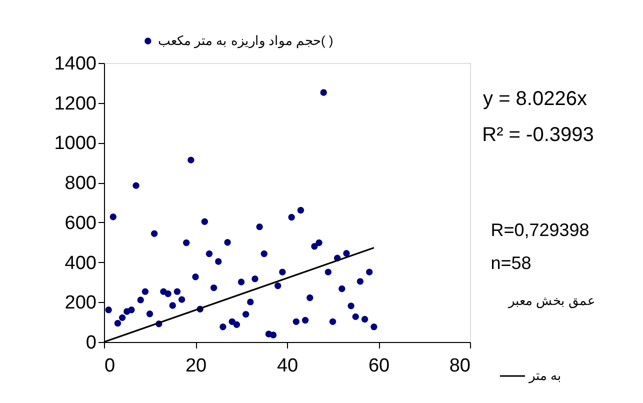 This screenshot has height=403, width=643. I want to click on x-tick-label: 80, so click(459, 366).